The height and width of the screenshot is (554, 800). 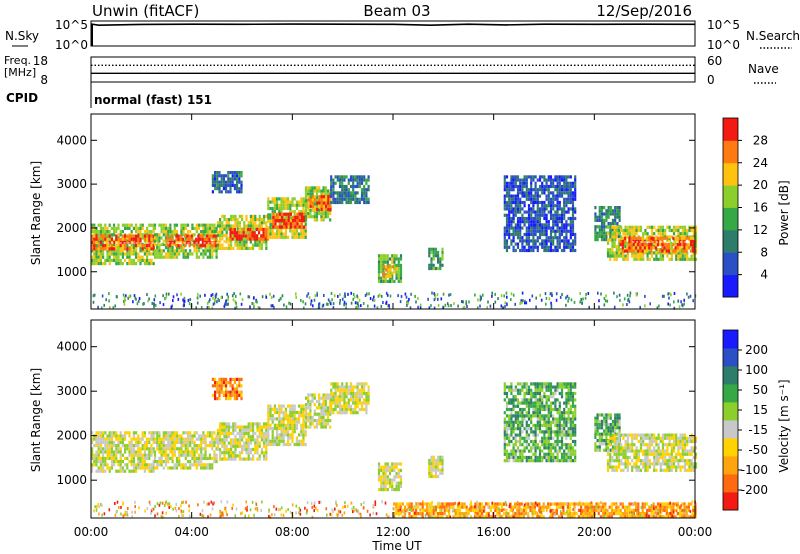 What do you see at coordinates (17, 60) in the screenshot?
I see `freq-left-label: Freq.` at bounding box center [17, 60].